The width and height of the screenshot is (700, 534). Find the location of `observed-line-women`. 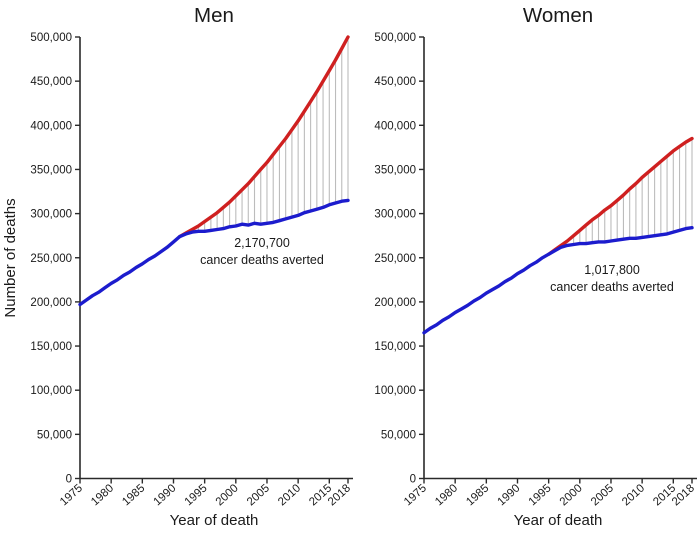

observed-line-women is located at coordinates (558, 280).